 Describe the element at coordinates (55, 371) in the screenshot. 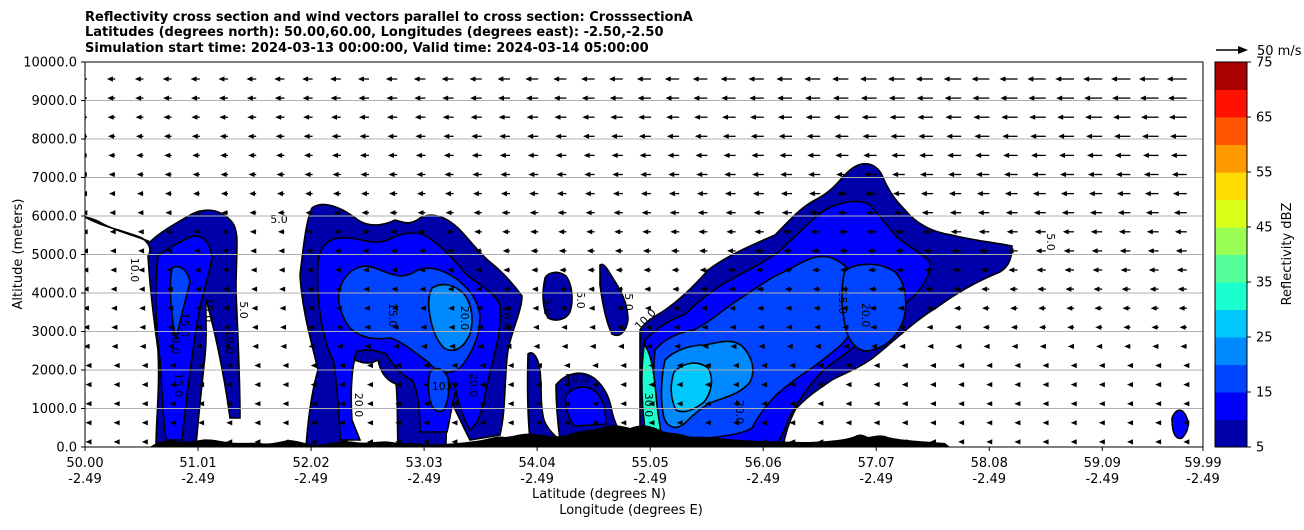

I see `y-tick-label: 2000.0` at that location.